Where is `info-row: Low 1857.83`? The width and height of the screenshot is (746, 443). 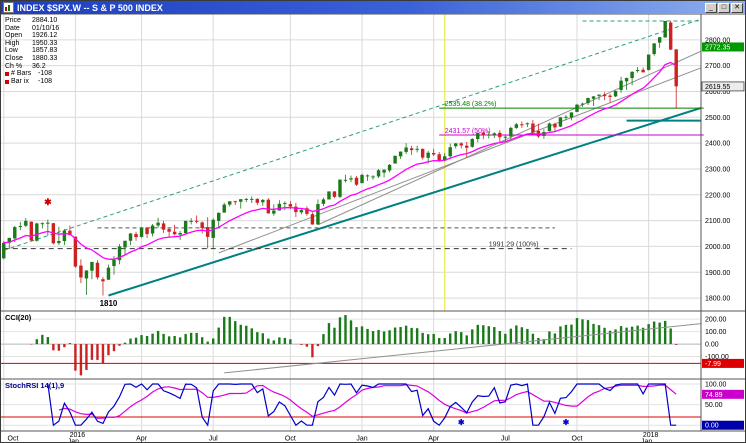 info-row: Low 1857.83 is located at coordinates (32, 51).